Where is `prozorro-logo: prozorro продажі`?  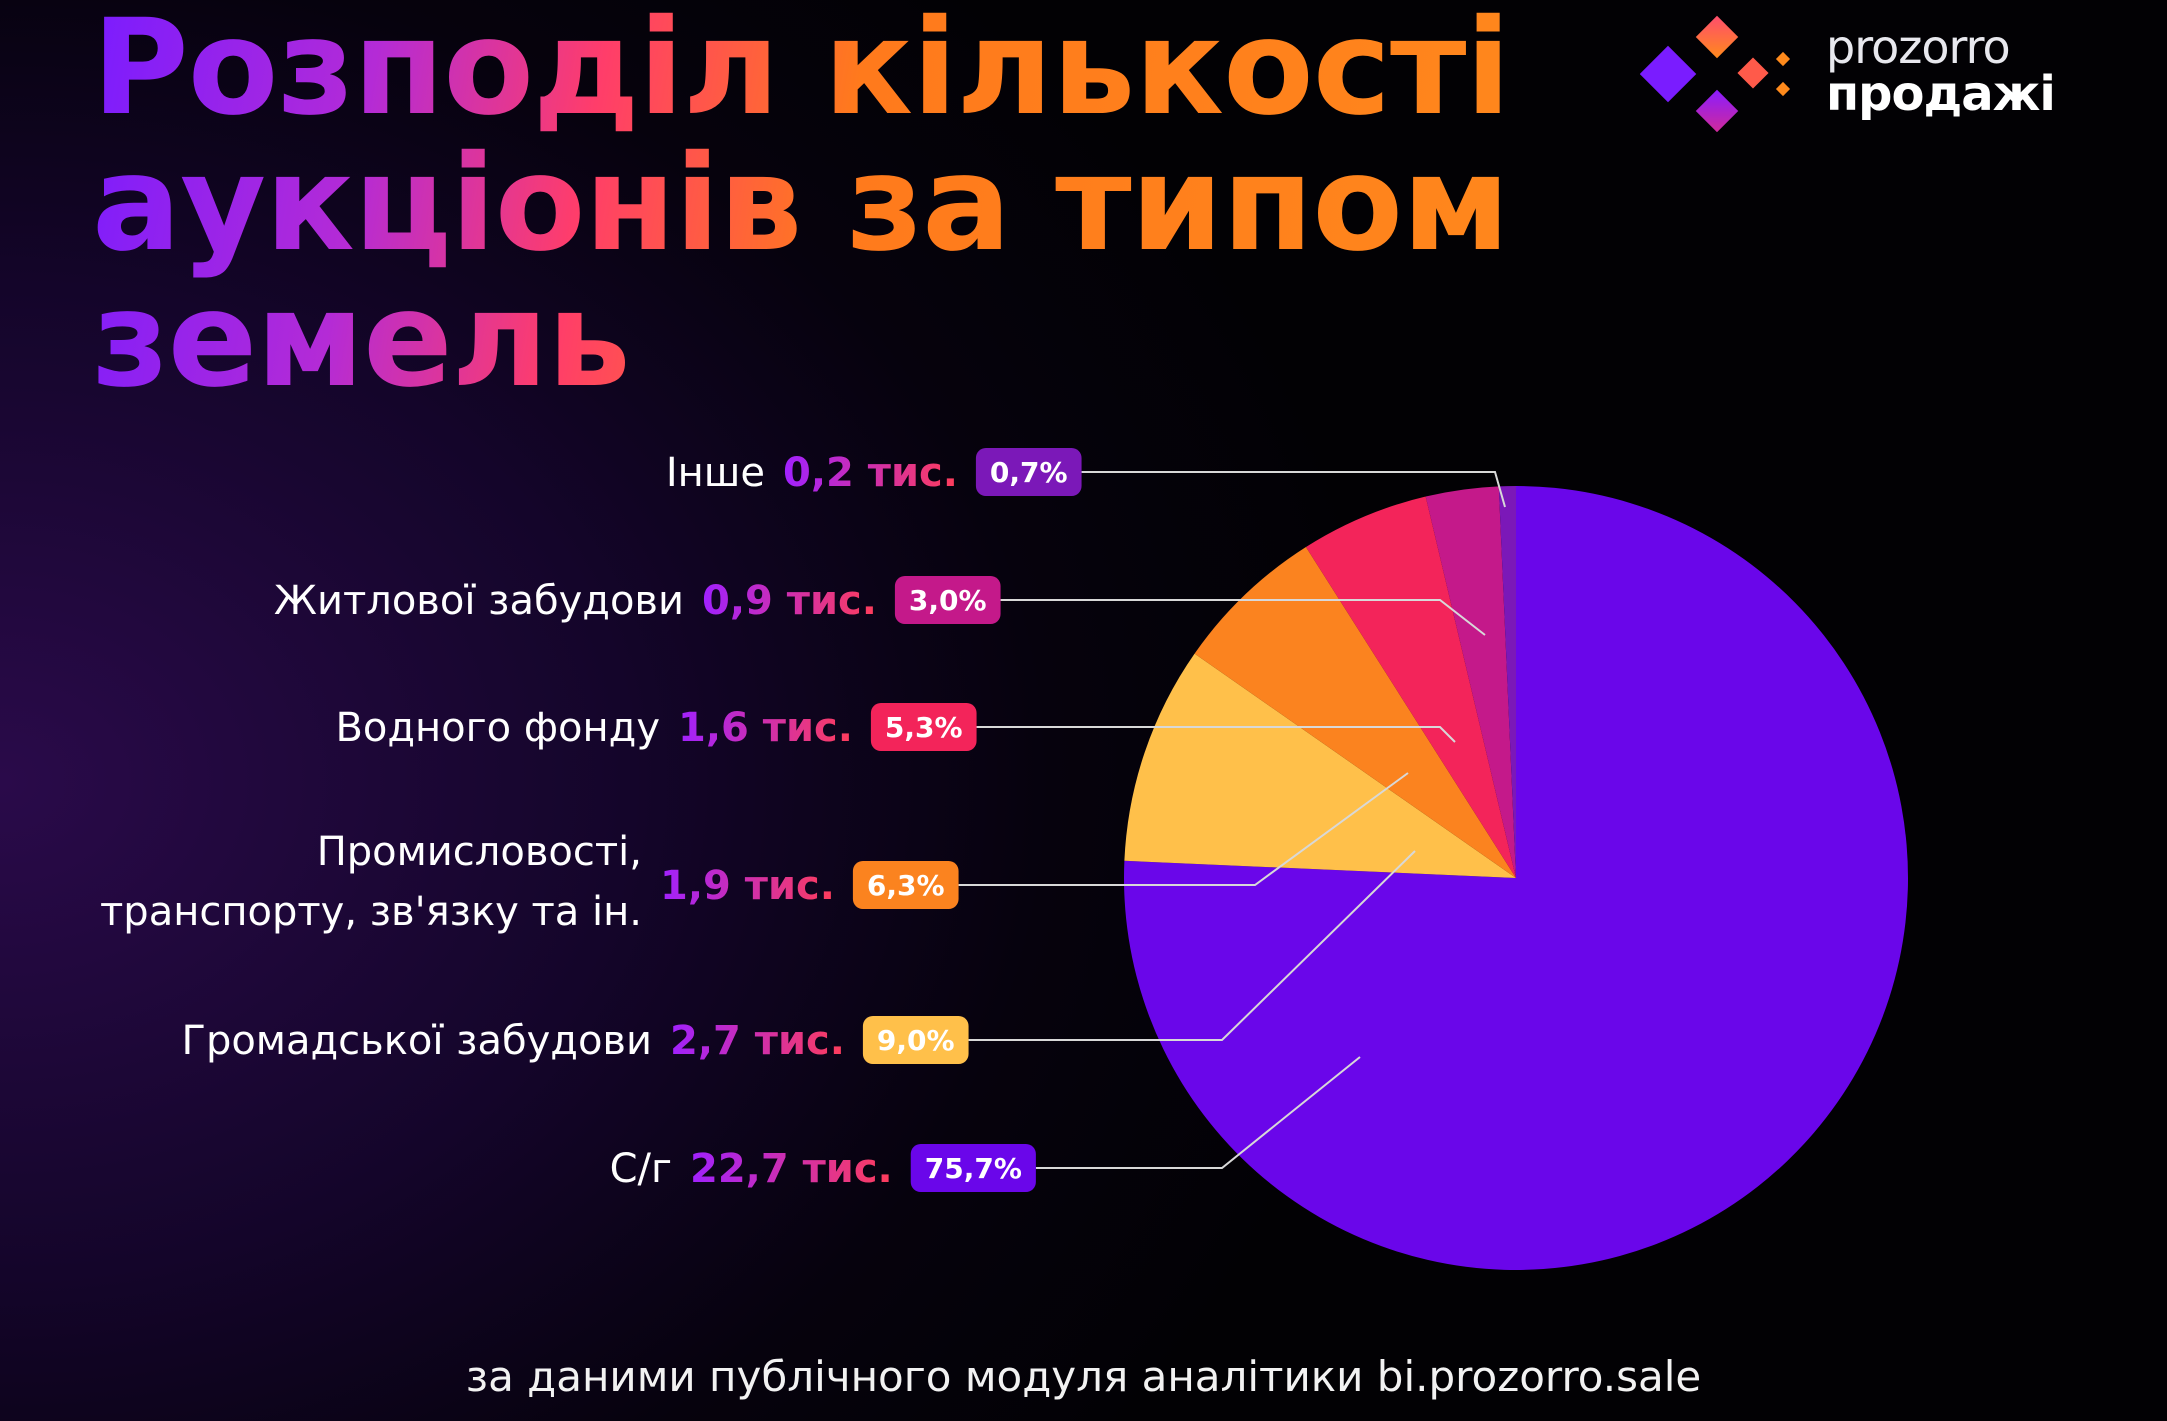 prozorro-logo: prozorro продажі is located at coordinates (1849, 72).